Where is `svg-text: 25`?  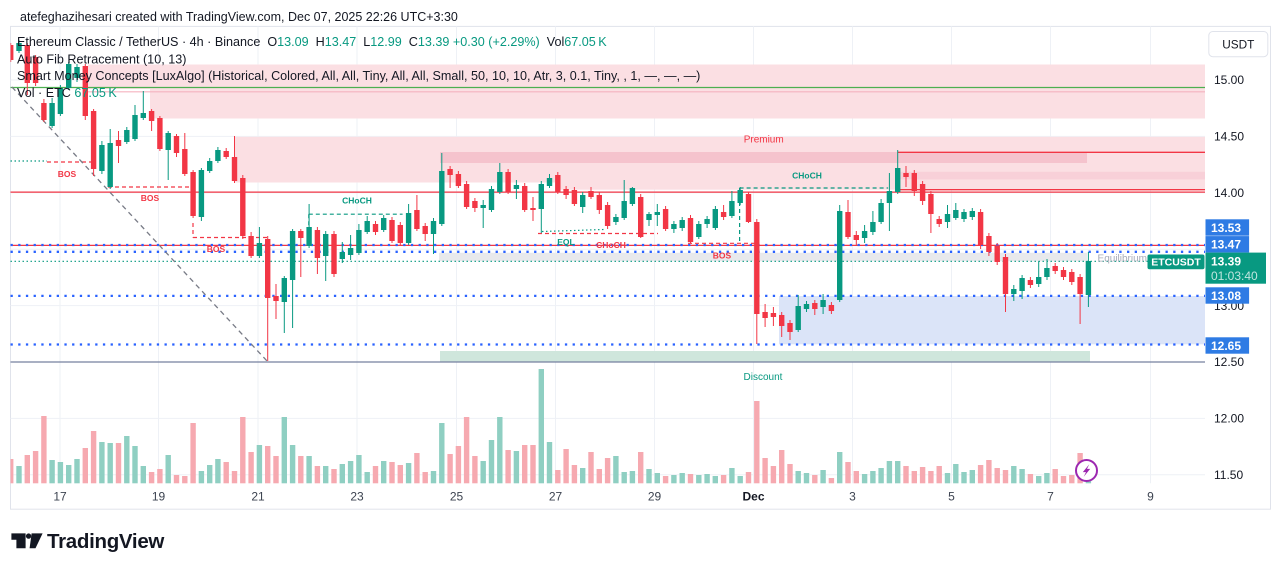
svg-text: 25 is located at coordinates (457, 497).